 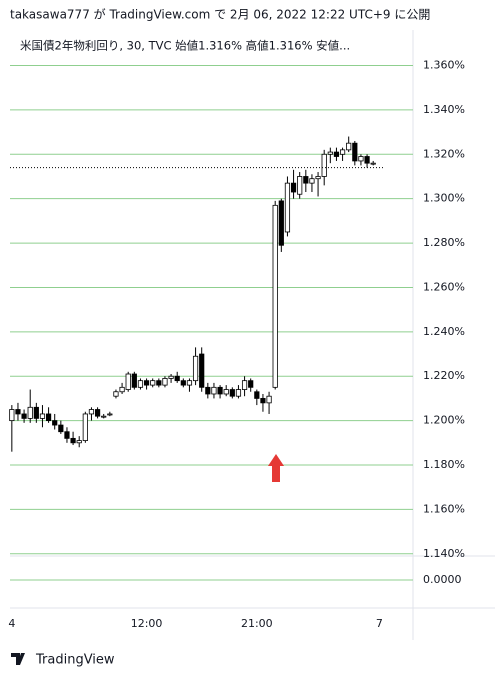 What do you see at coordinates (442, 579) in the screenshot?
I see `y-tick-label: 0.0000` at bounding box center [442, 579].